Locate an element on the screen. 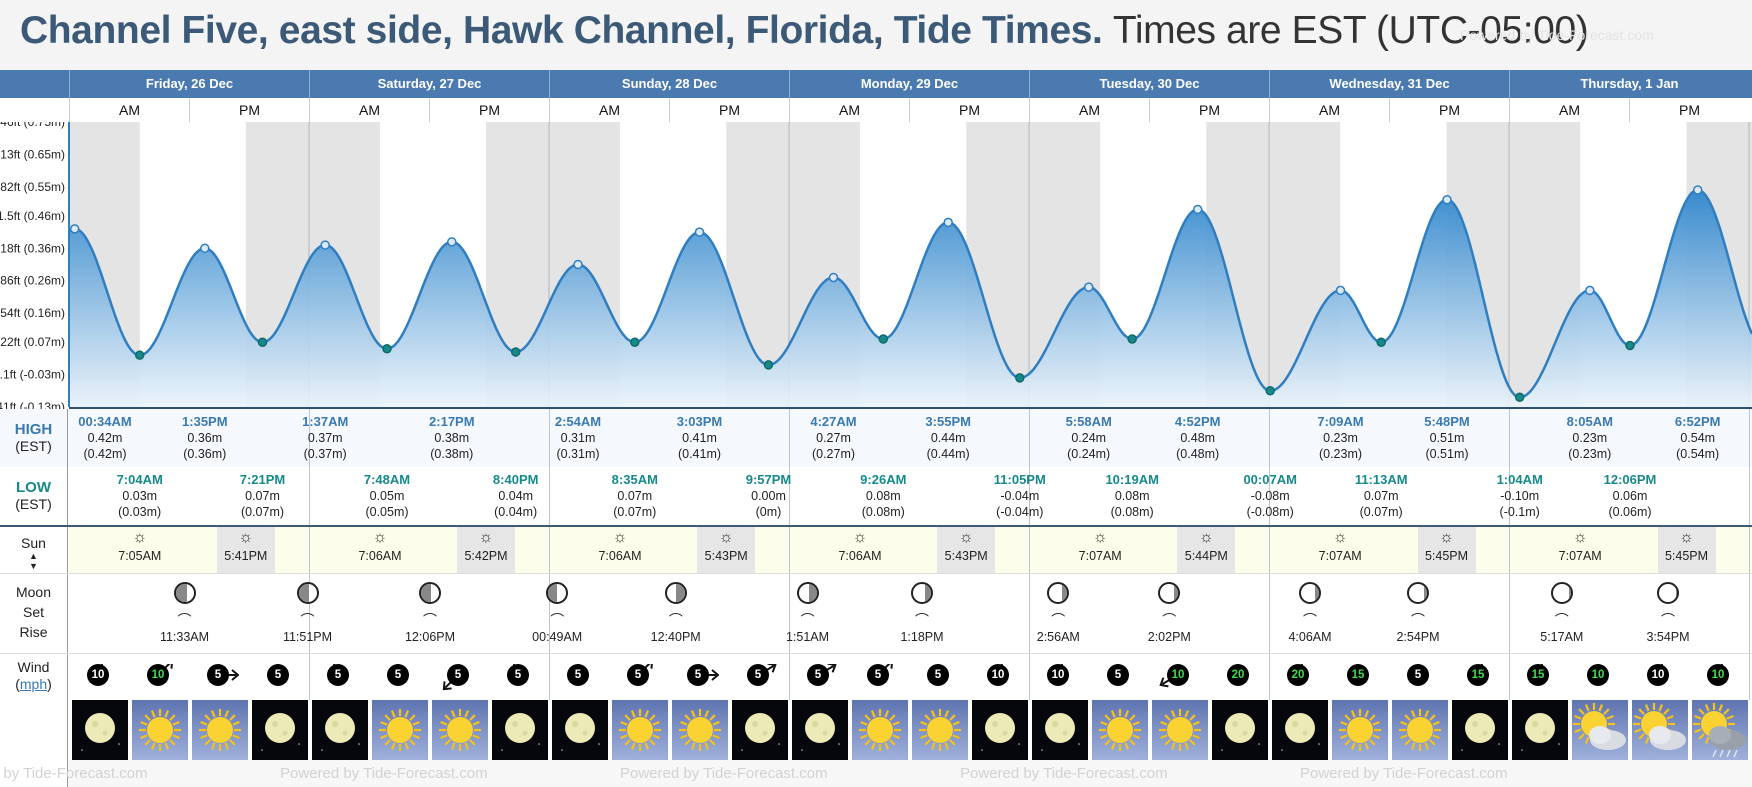 The width and height of the screenshot is (1752, 787). moonset-event: ⌒ 2:56AM is located at coordinates (1058, 627).